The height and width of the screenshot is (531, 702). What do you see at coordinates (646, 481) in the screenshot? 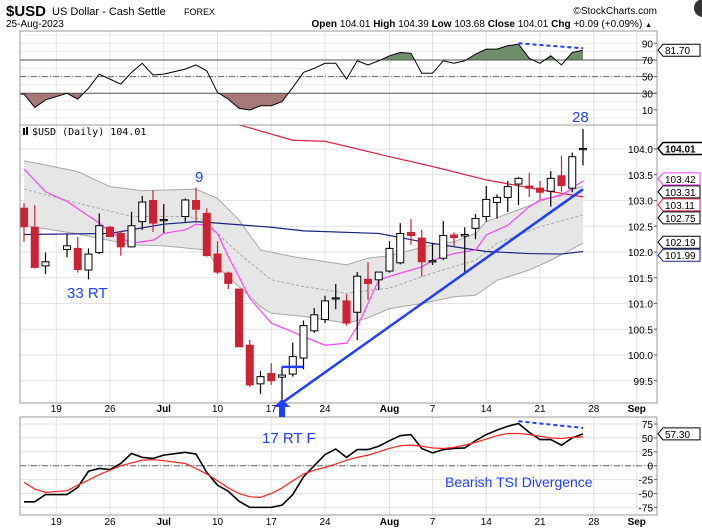
I see `tsi-tick-label: -25` at bounding box center [646, 481].